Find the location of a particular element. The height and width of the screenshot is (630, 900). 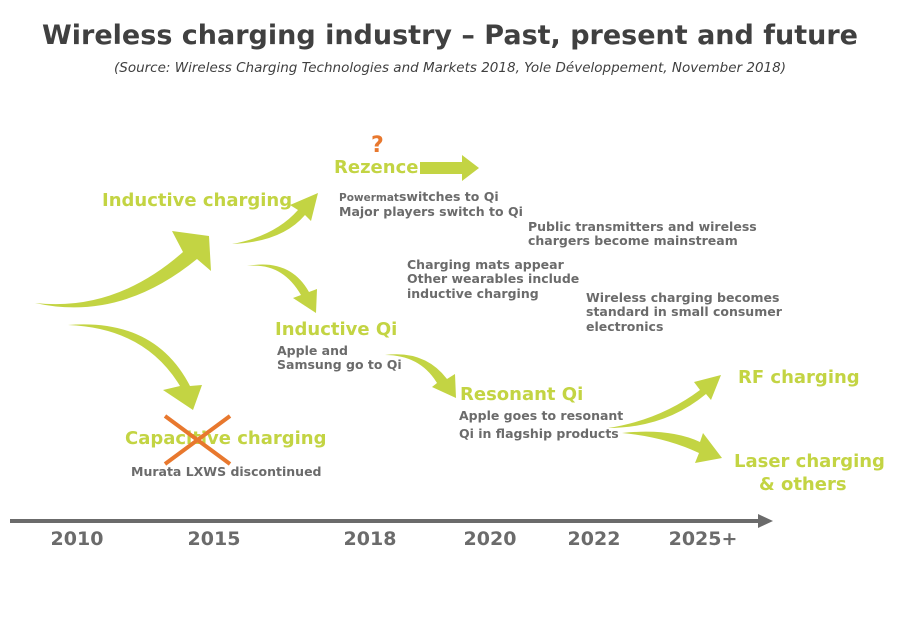

note-major-players: Major players switch to Qi is located at coordinates (431, 211).